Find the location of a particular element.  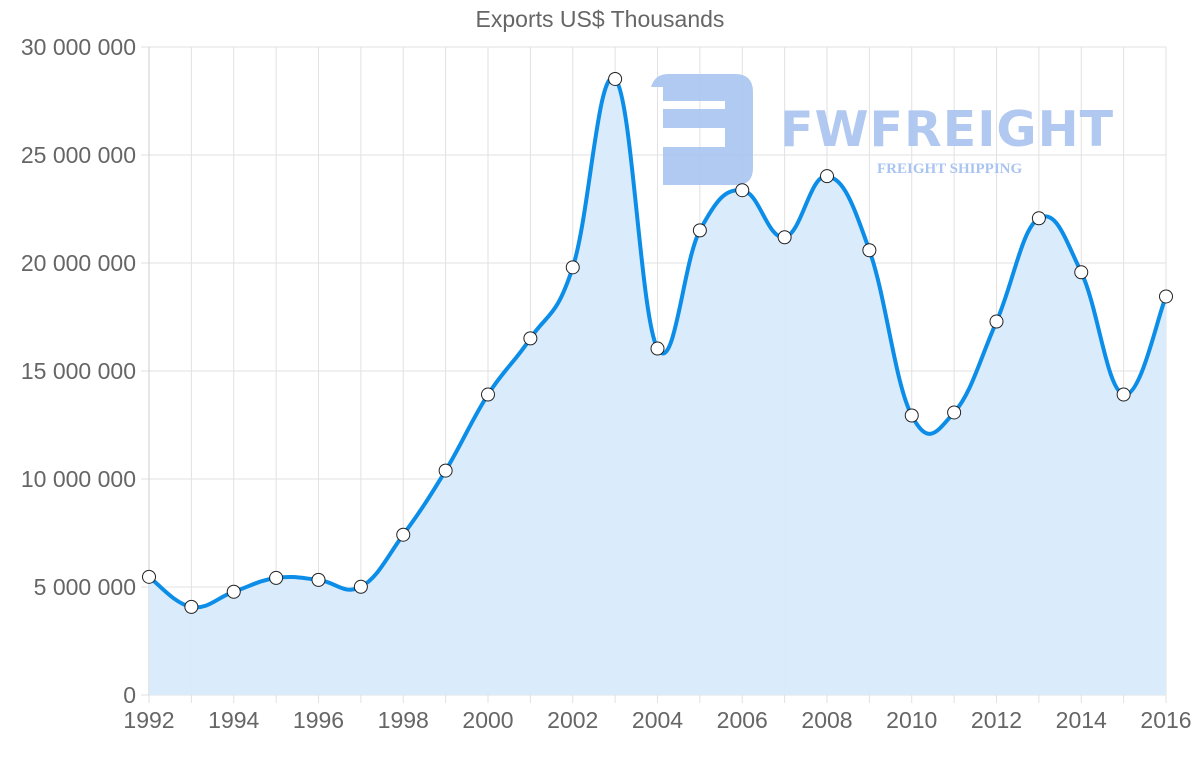

svg-text: 25 000 000 is located at coordinates (78, 155).